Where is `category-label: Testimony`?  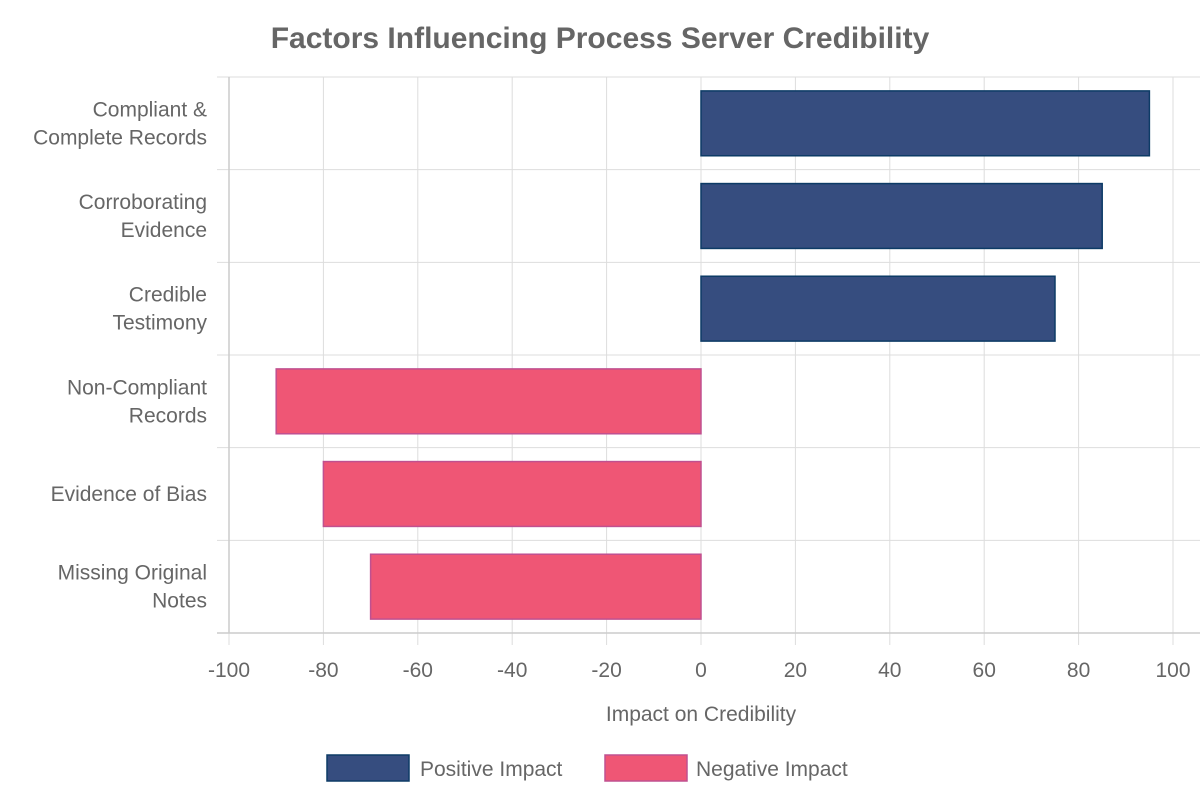 category-label: Testimony is located at coordinates (159, 323).